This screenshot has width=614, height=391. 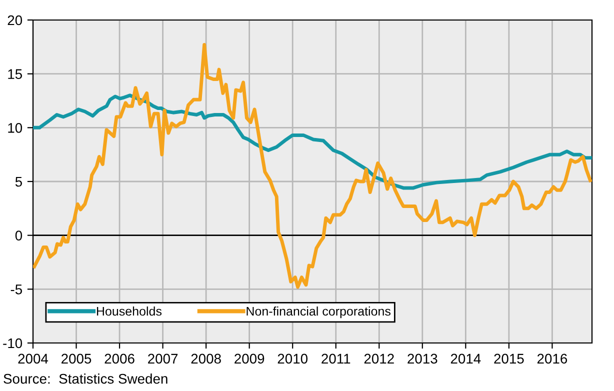 I want to click on x-tick-label: 2004, so click(x=33, y=359).